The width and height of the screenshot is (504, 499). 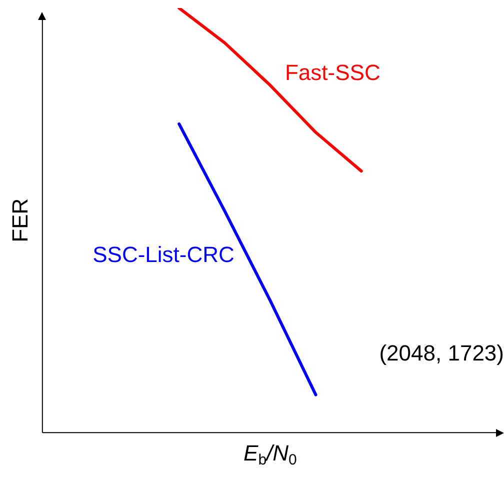 What do you see at coordinates (19, 220) in the screenshot?
I see `y-axis-title: FER` at bounding box center [19, 220].